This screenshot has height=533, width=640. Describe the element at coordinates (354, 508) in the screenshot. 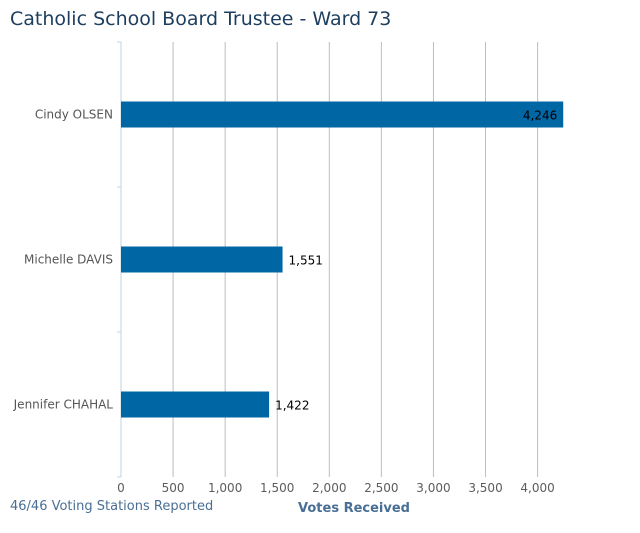

I see `x-axis-title: Votes Received` at that location.